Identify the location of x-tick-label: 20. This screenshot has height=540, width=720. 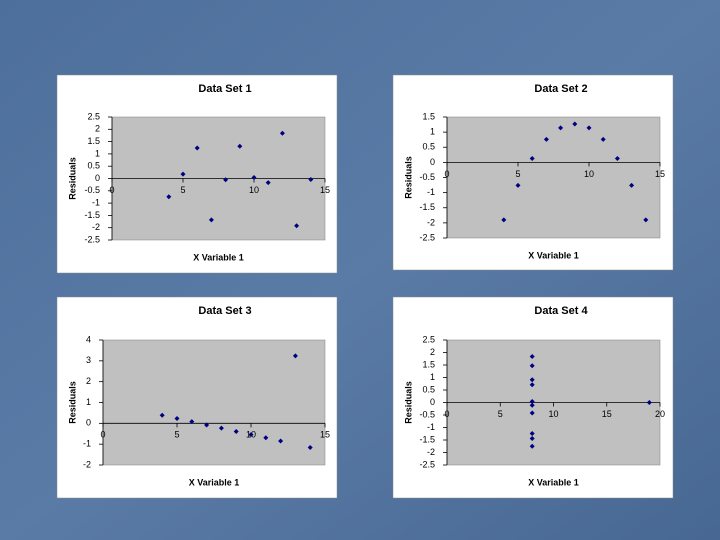
(660, 414).